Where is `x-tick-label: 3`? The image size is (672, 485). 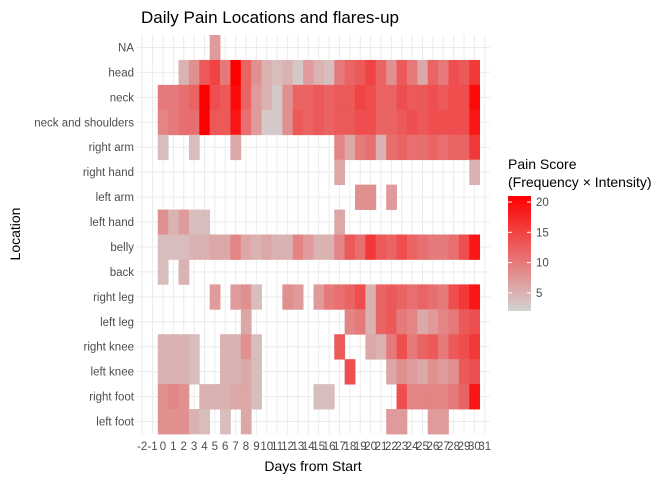
x-tick-label: 3 is located at coordinates (194, 447).